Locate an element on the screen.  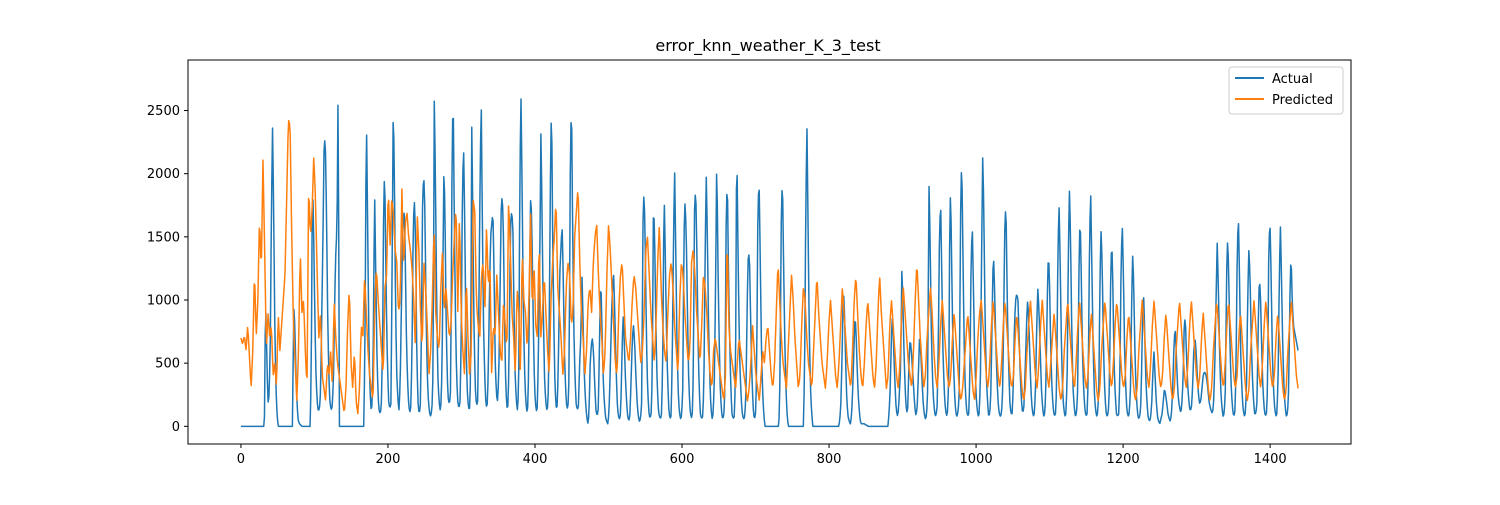
x-tick-label: 800 is located at coordinates (829, 459).